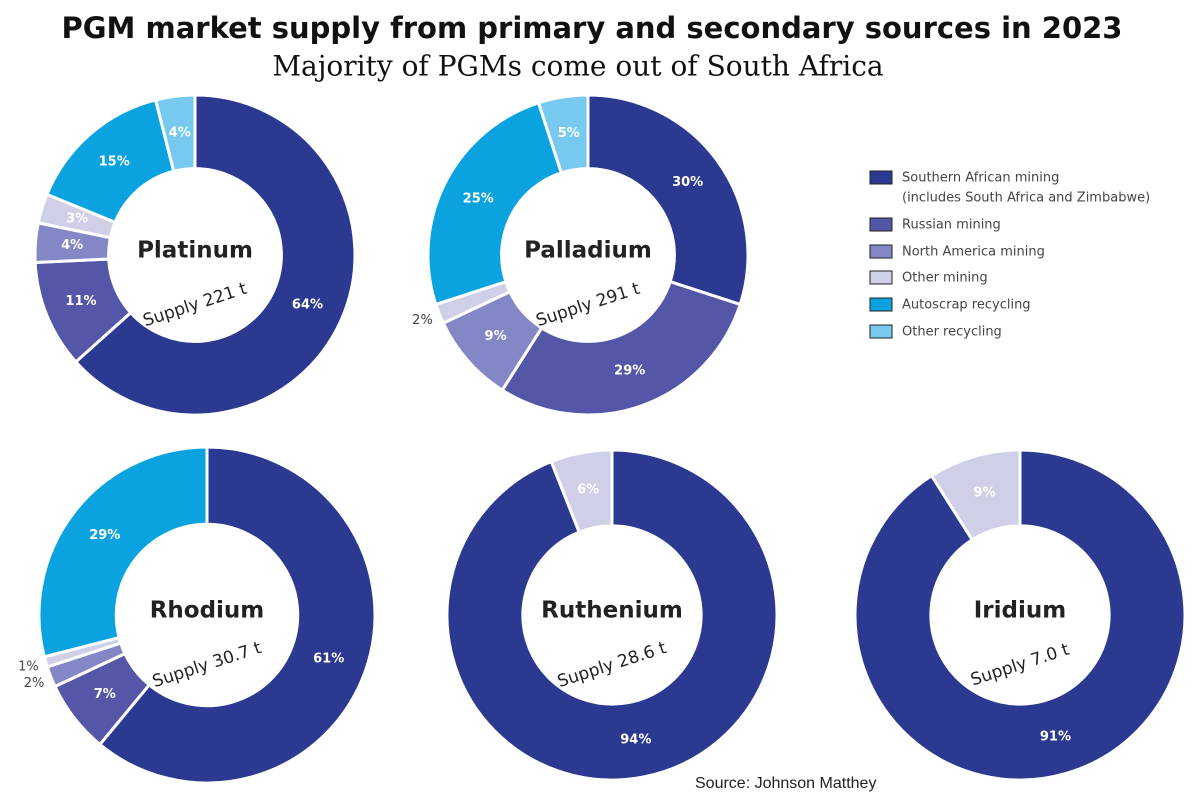  Describe the element at coordinates (980, 178) in the screenshot. I see `legend-label: Southern African mining` at that location.